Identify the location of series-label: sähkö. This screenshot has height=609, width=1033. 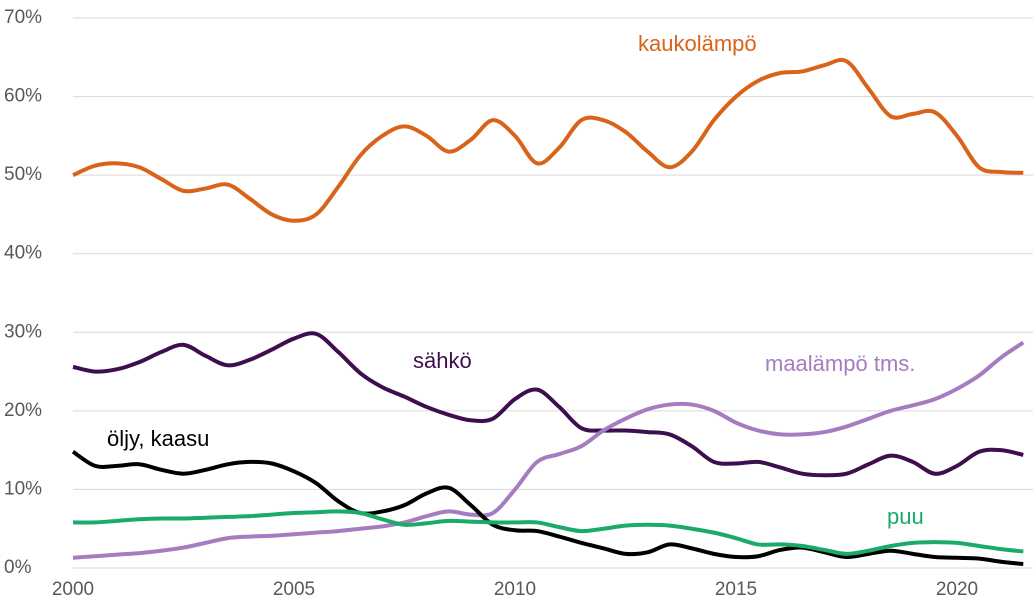
(442, 360).